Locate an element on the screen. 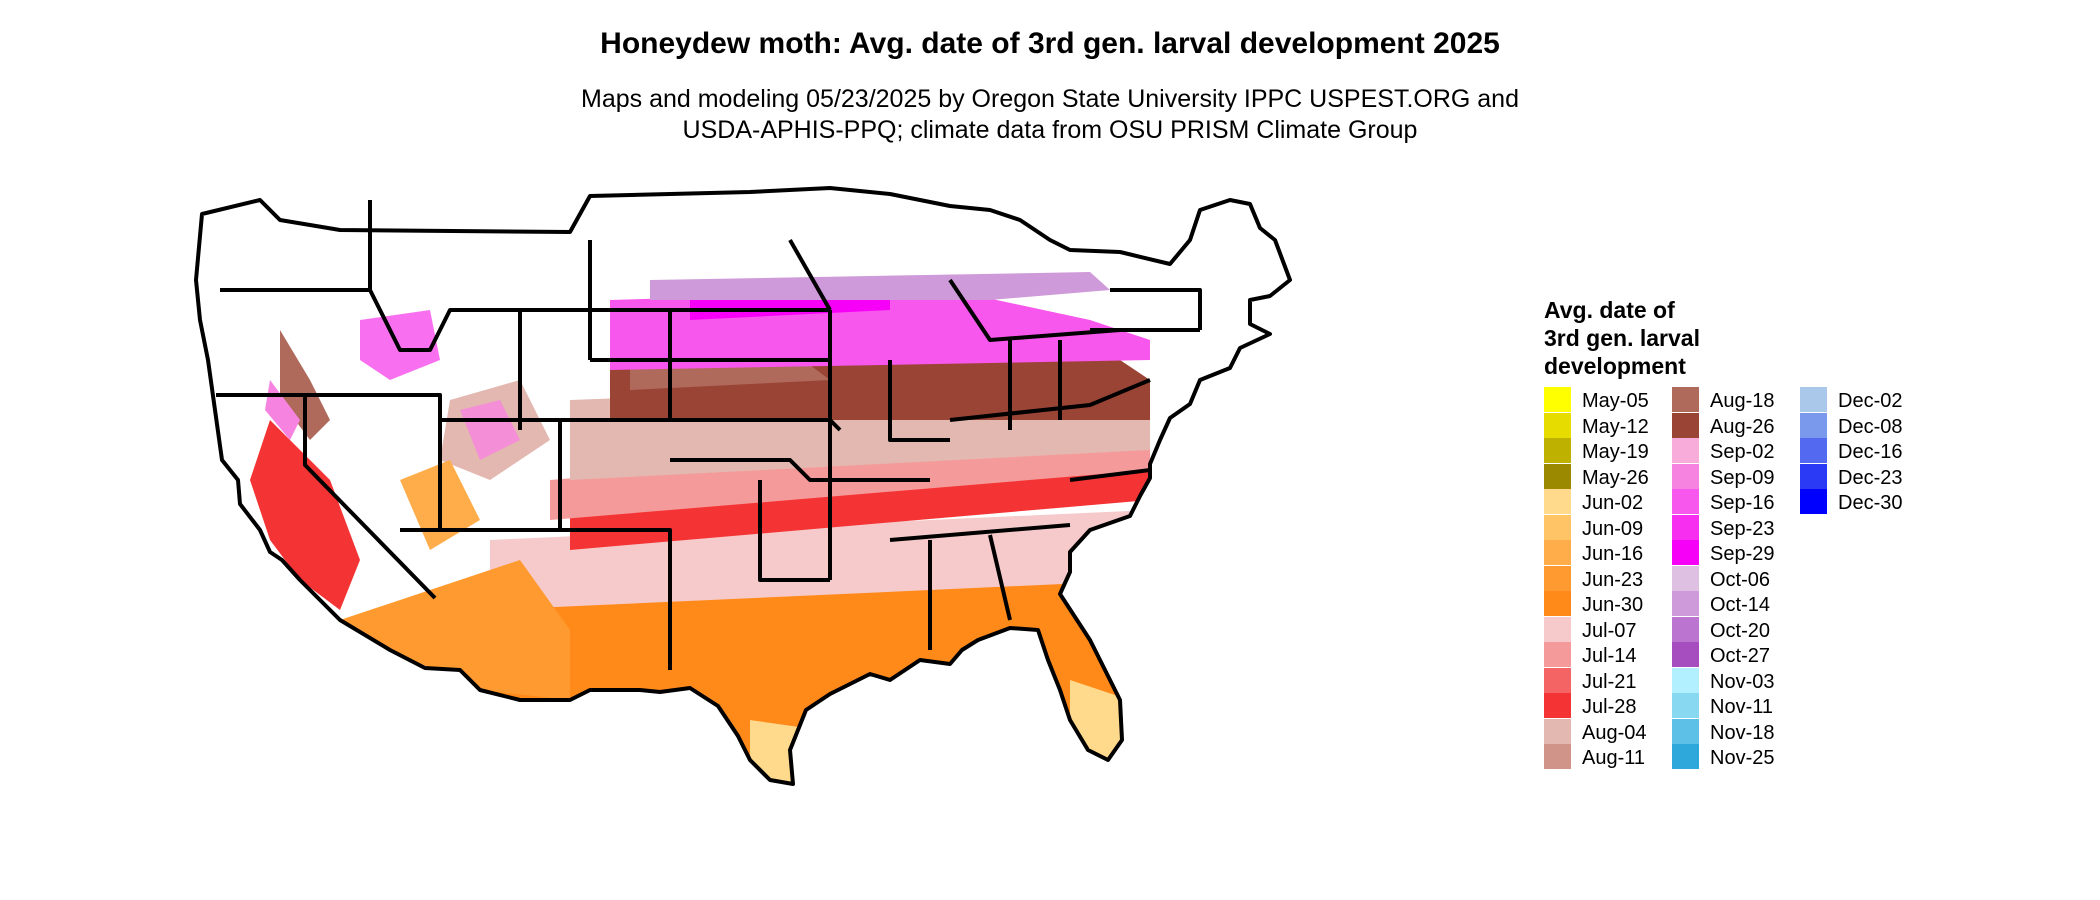 Image resolution: width=2100 pixels, height=900 pixels. legend-label: May-26 is located at coordinates (1615, 477).